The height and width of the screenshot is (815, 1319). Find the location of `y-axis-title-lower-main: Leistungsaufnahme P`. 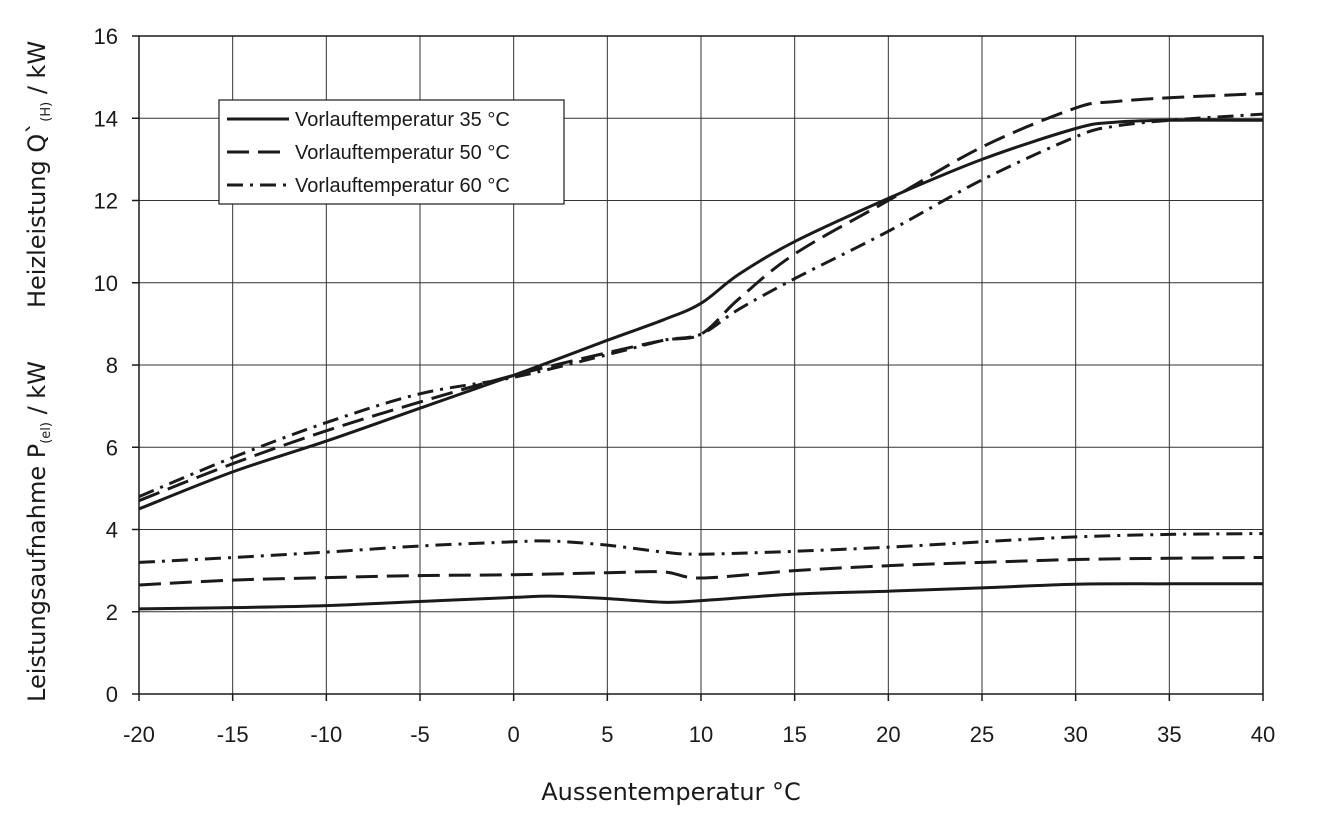

y-axis-title-lower-main: Leistungsaufnahme P is located at coordinates (37, 573).